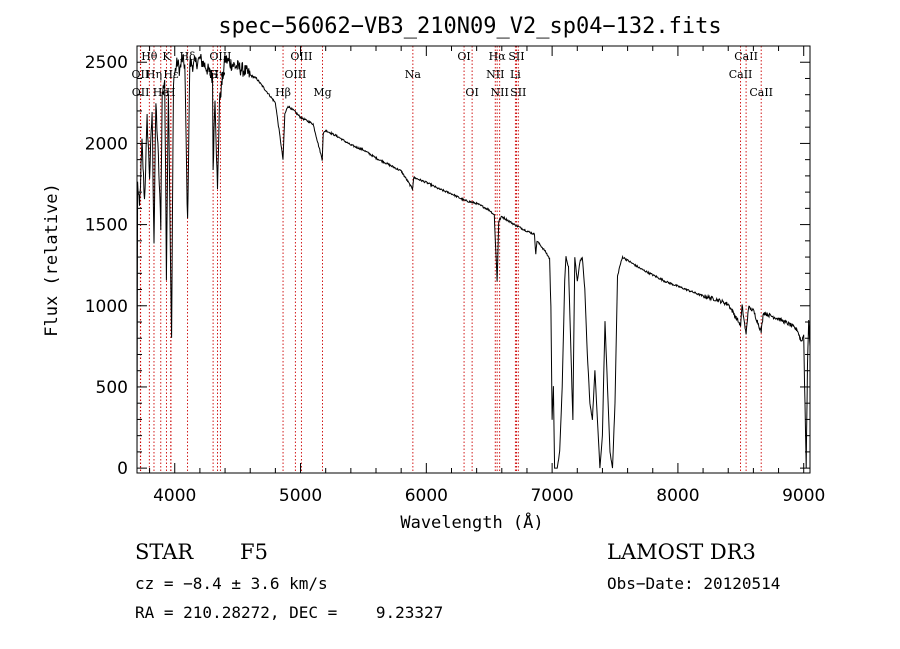  I want to click on redshift-velocity: cz = −8.4 ± 3.6 km/s, so click(231, 583).